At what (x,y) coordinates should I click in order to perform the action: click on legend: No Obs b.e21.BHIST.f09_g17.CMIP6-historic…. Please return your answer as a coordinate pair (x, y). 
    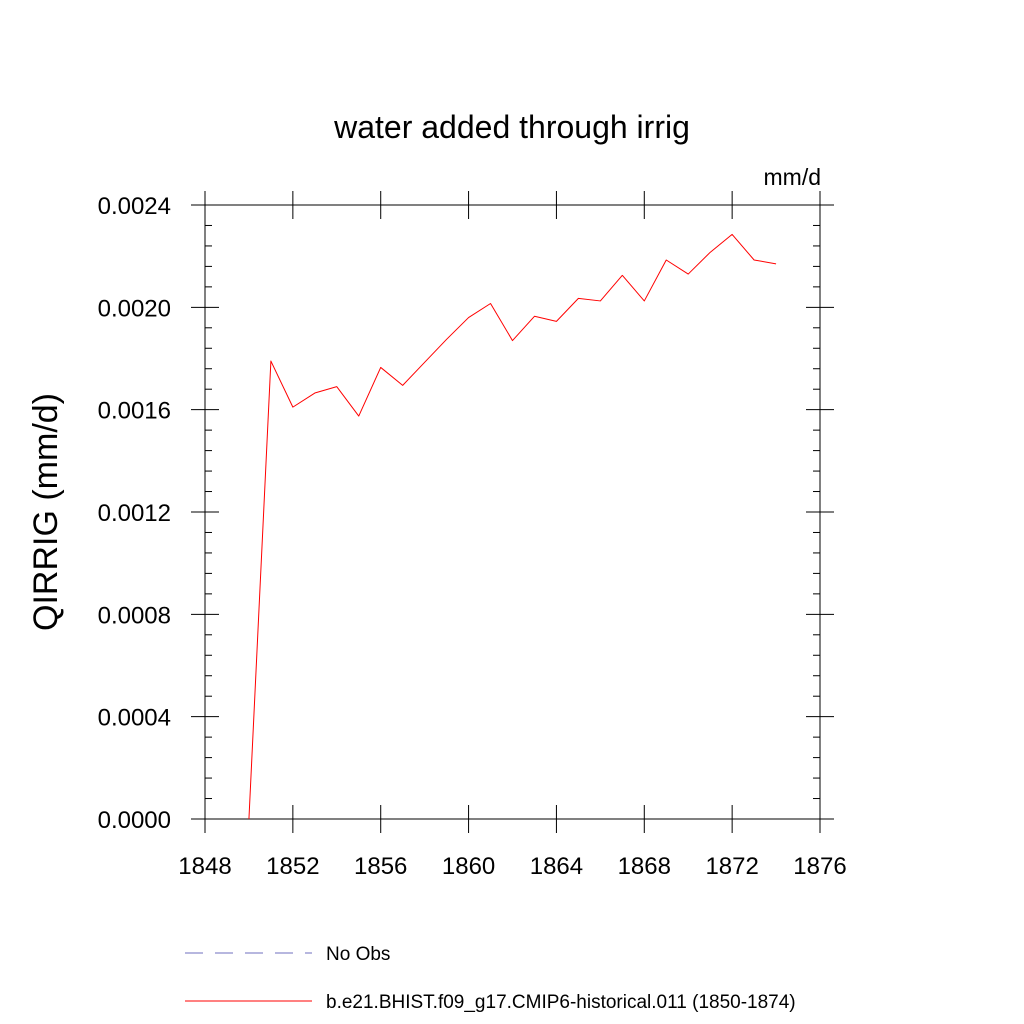
    Looking at the image, I should click on (490, 978).